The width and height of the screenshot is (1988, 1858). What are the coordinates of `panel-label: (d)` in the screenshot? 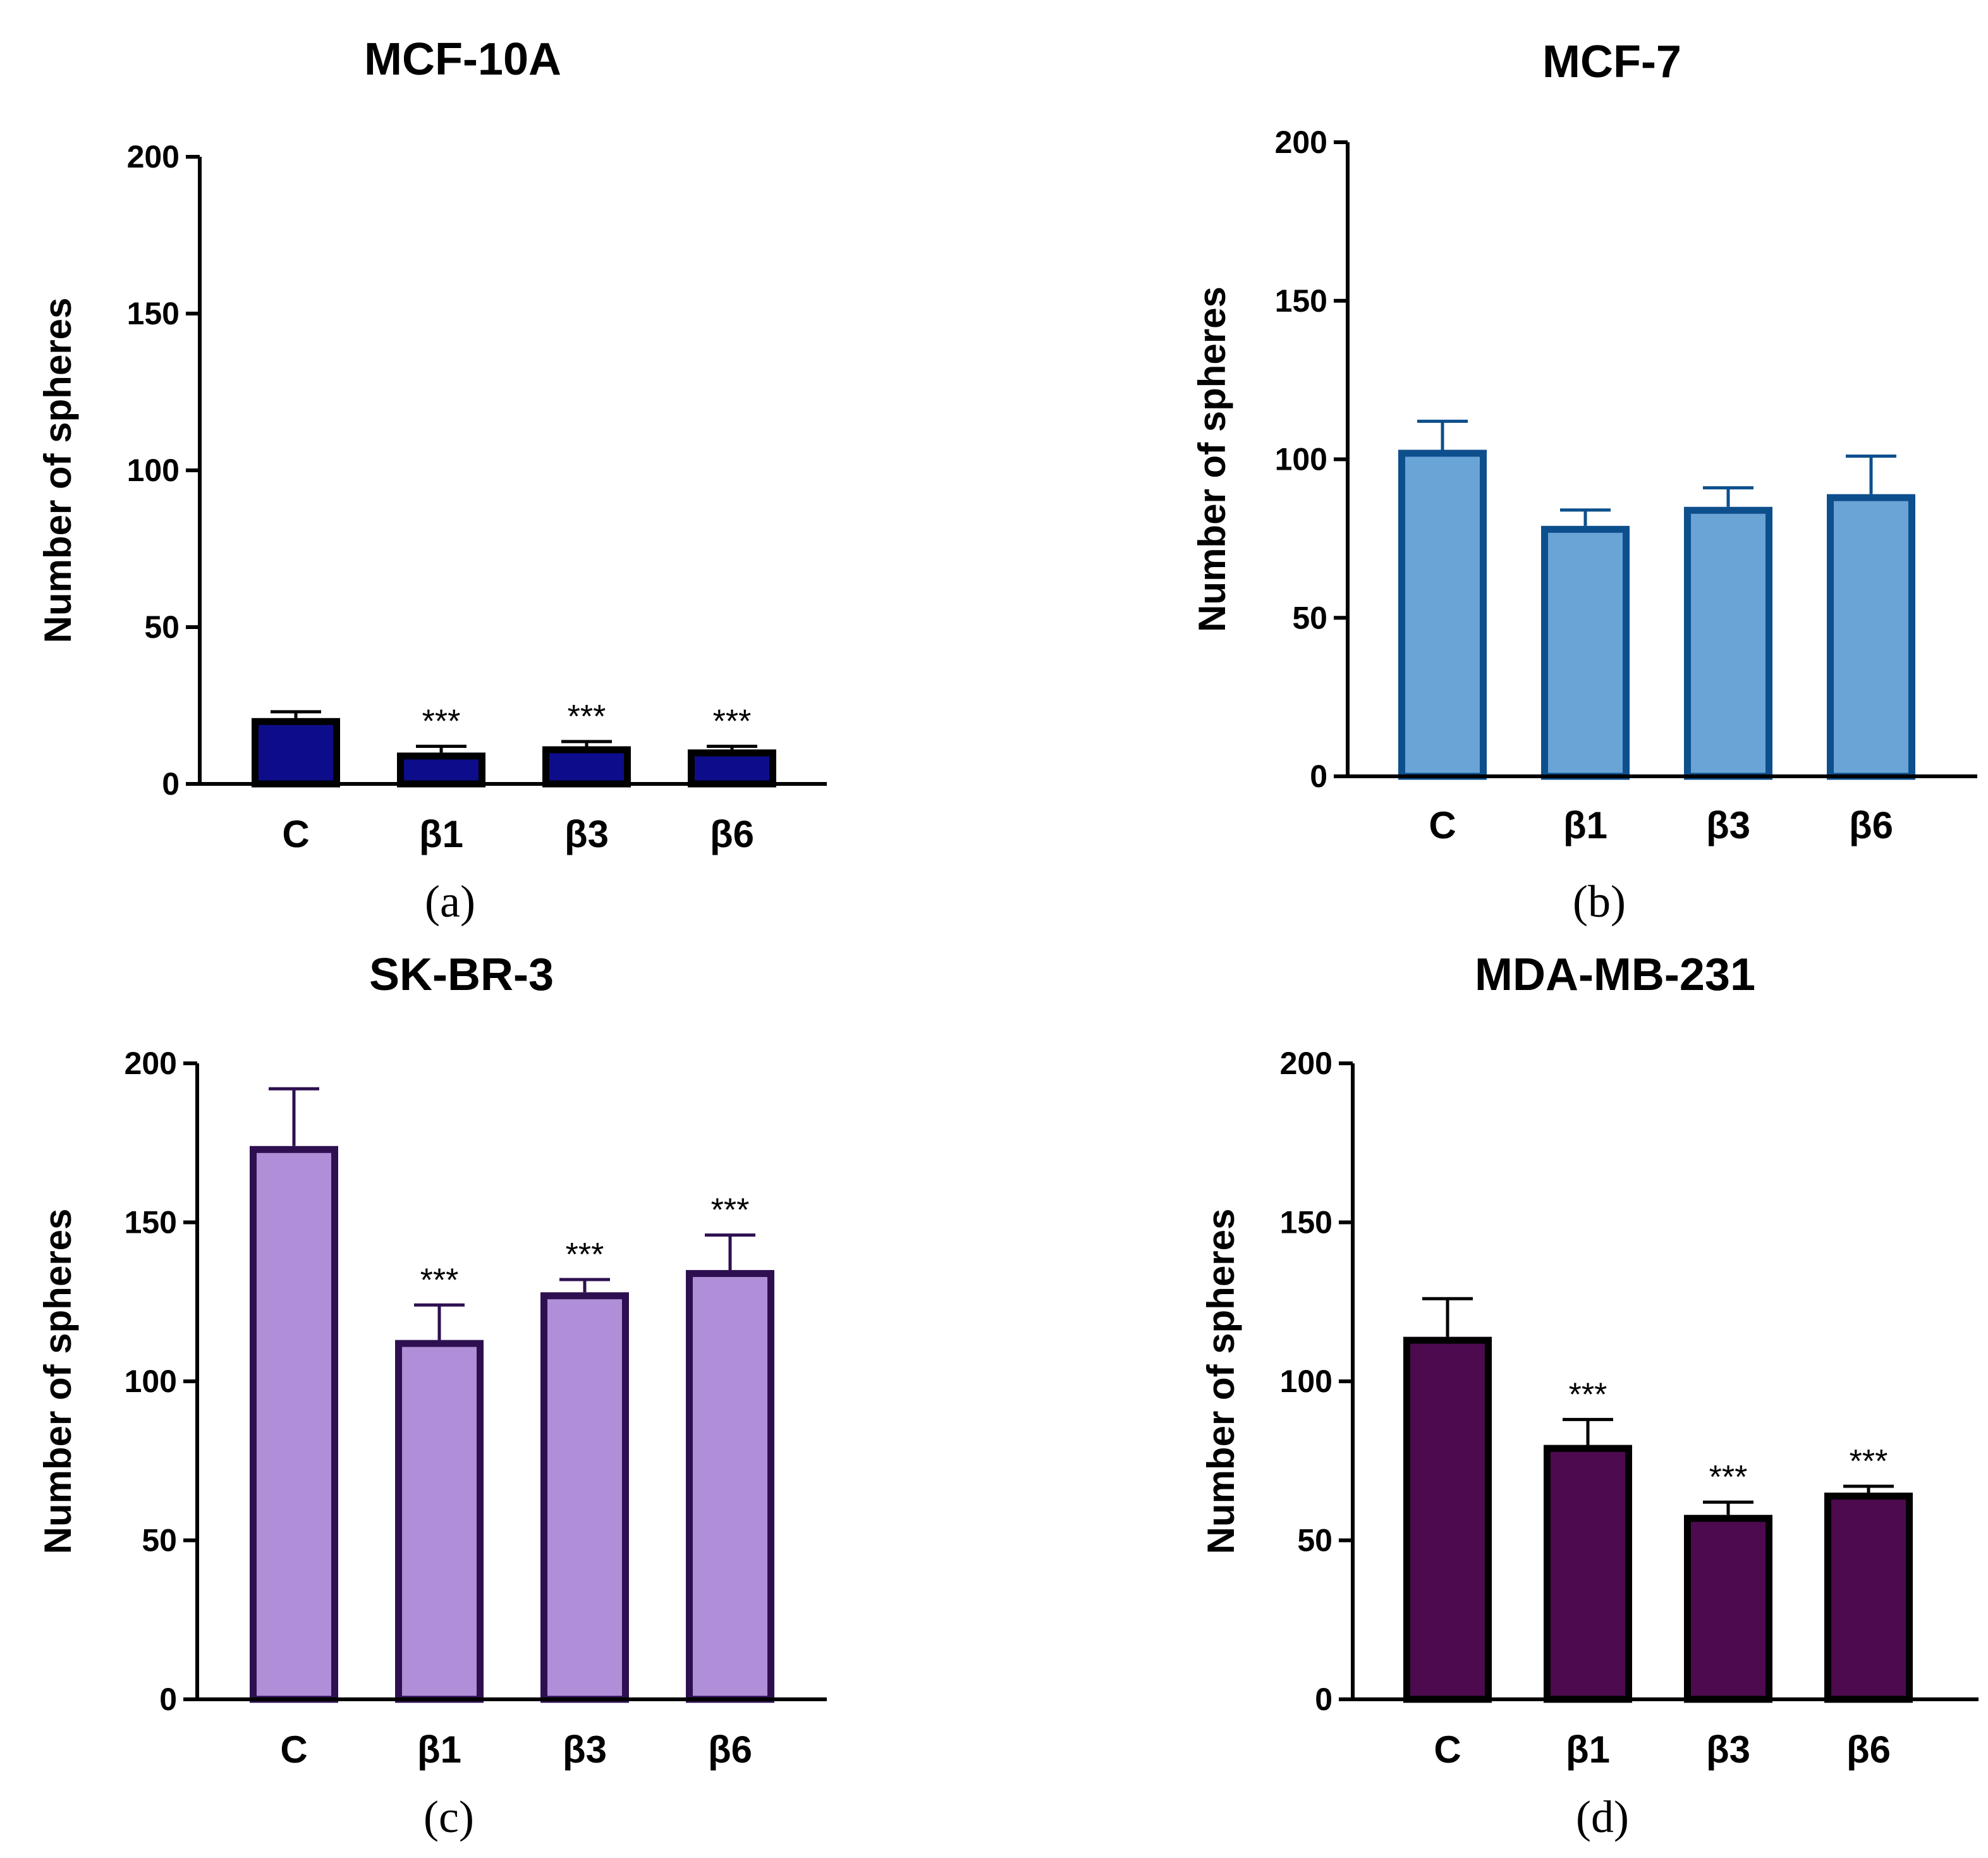 It's located at (1602, 1817).